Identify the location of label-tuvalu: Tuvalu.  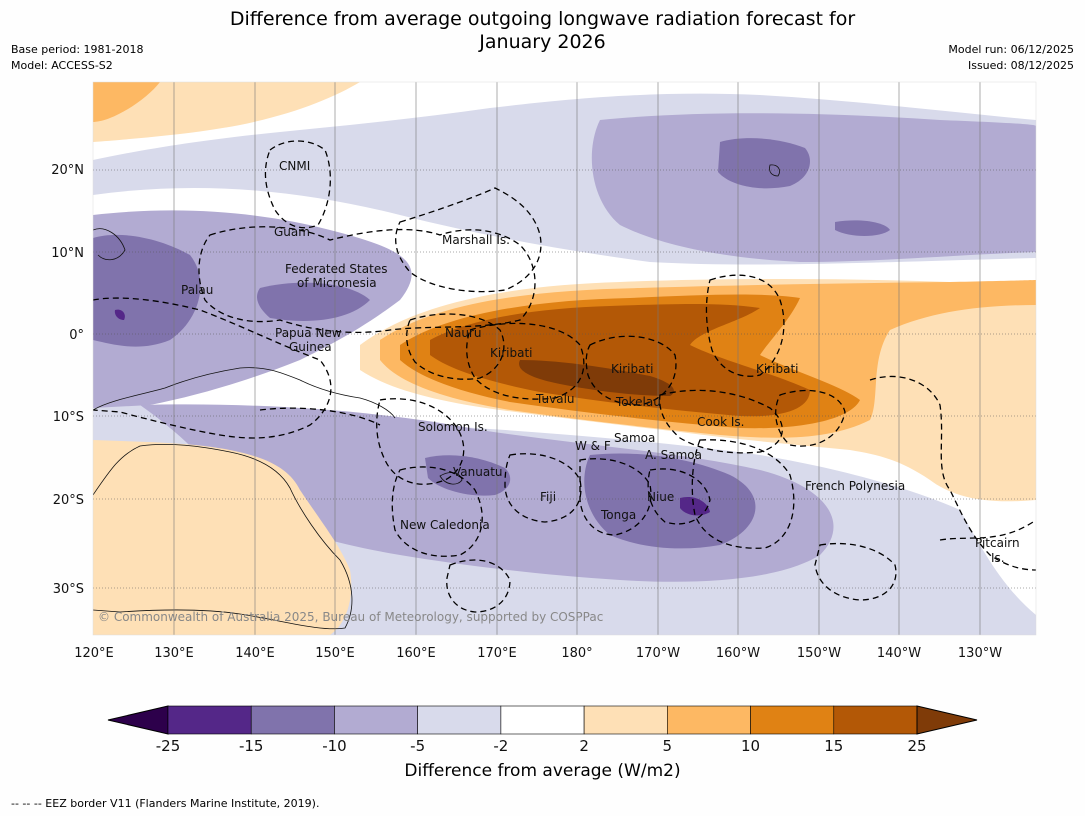
(555, 399).